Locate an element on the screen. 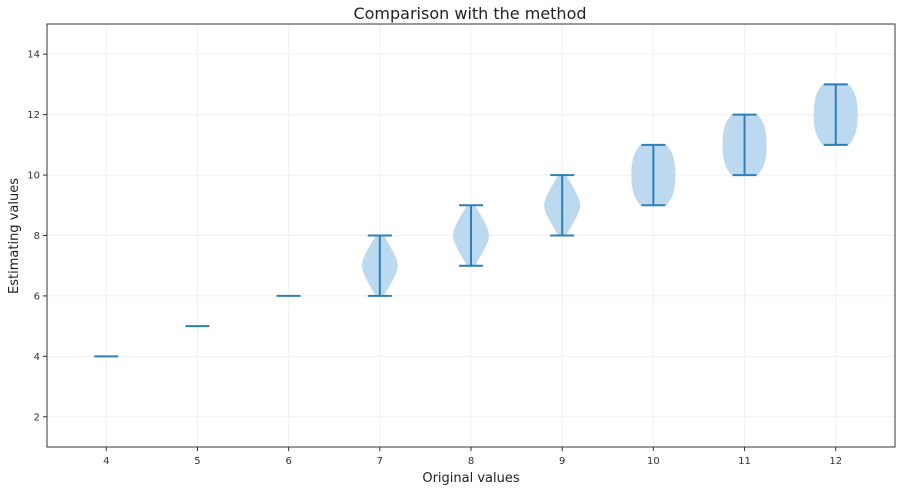 The width and height of the screenshot is (915, 491). x-tick-label: 9 is located at coordinates (562, 461).